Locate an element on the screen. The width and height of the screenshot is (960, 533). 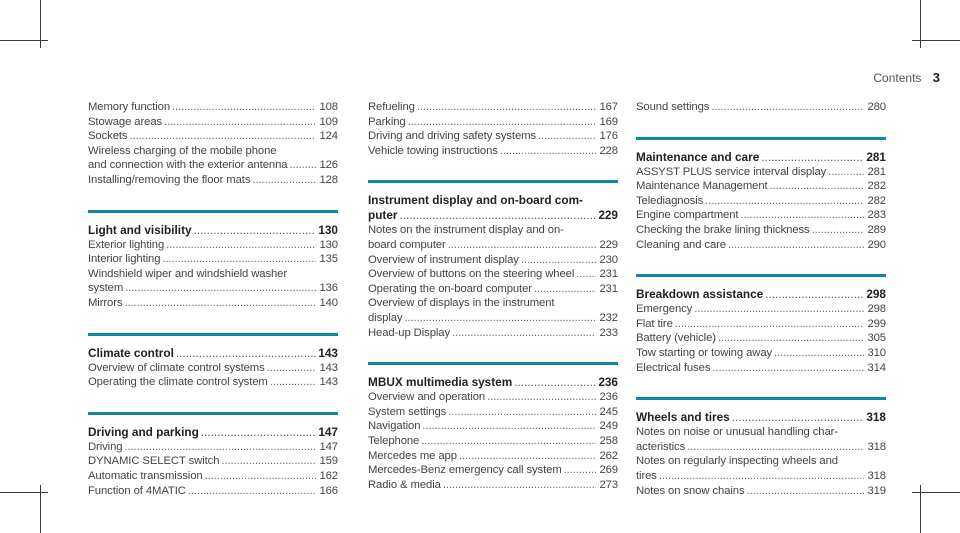
toc-entry: ASSYST PLUS service interval display 281 is located at coordinates (761, 172).